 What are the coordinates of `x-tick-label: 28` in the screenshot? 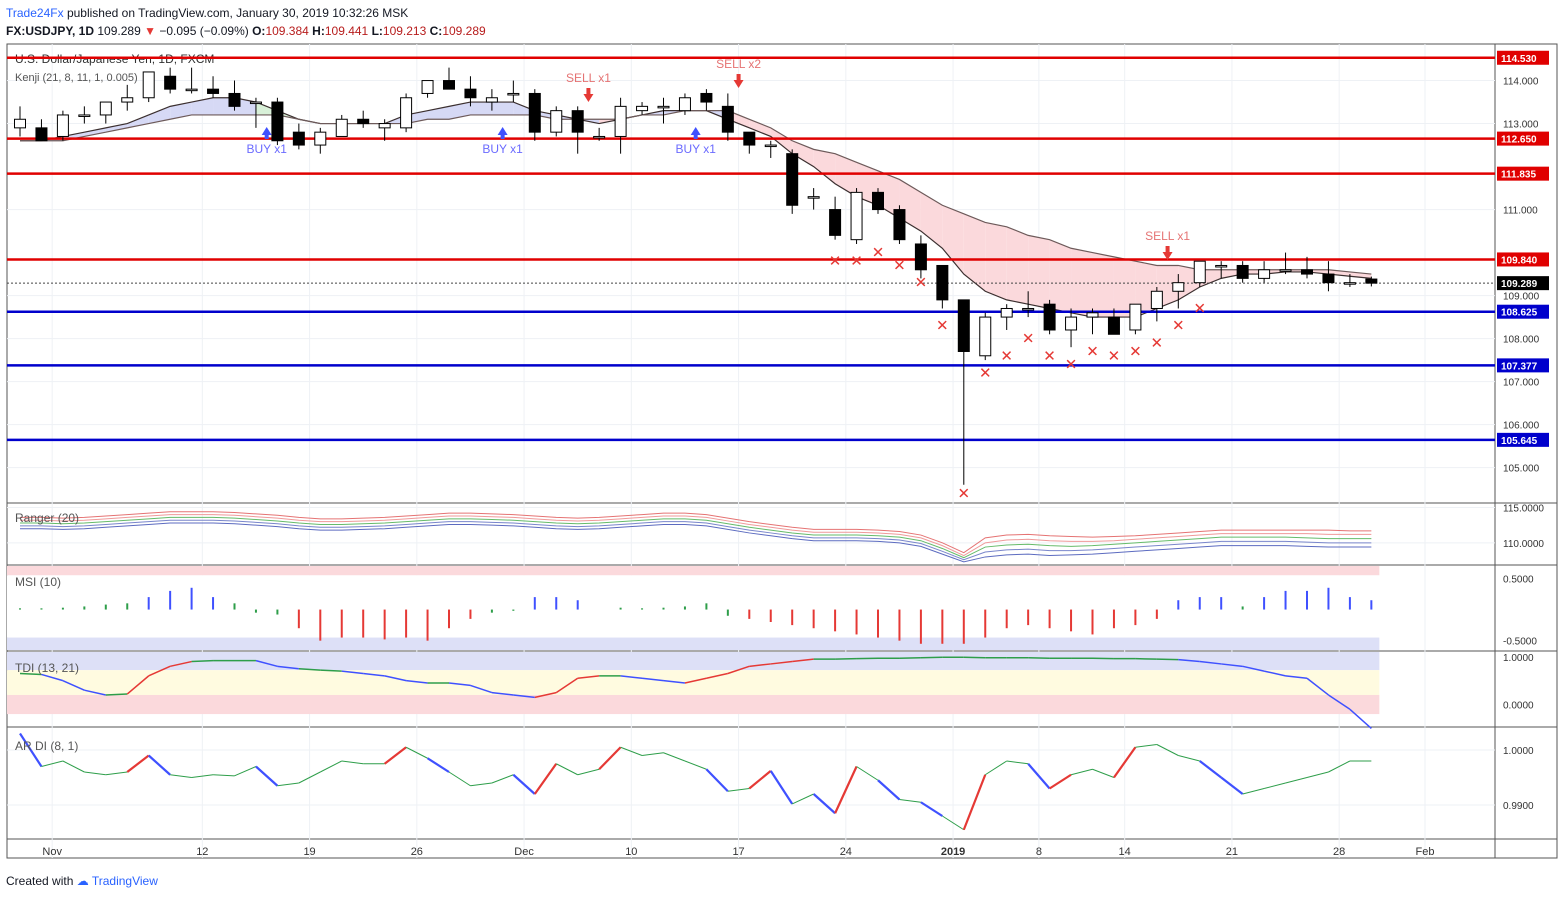 It's located at (1339, 852).